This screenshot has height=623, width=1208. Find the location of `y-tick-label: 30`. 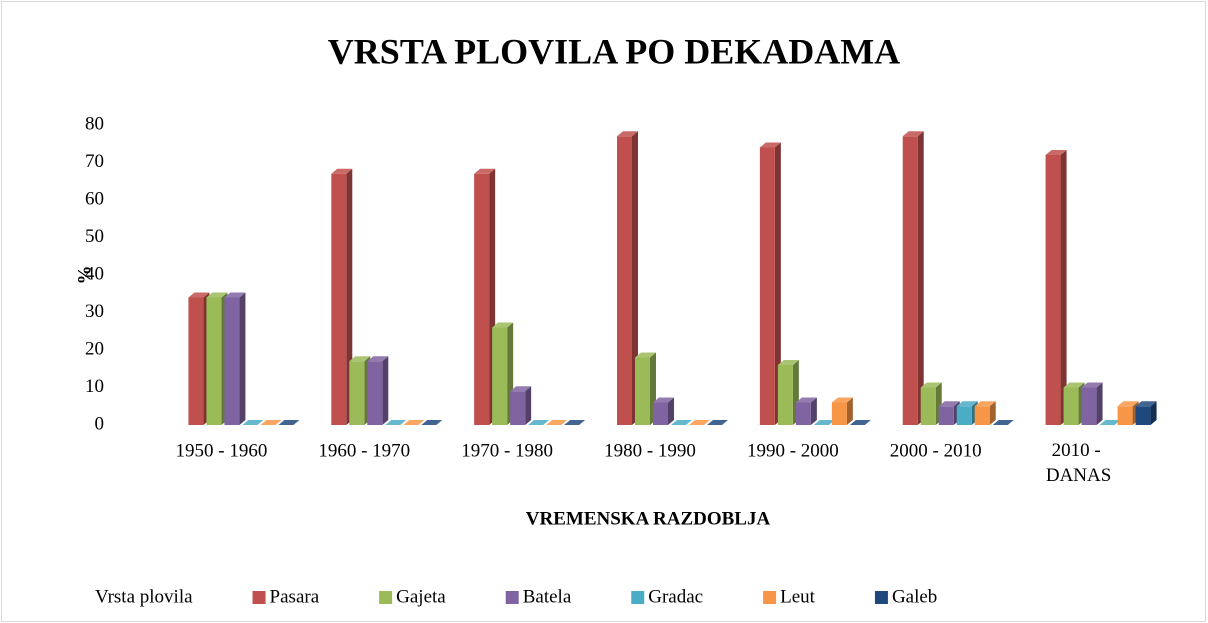

y-tick-label: 30 is located at coordinates (94, 311).